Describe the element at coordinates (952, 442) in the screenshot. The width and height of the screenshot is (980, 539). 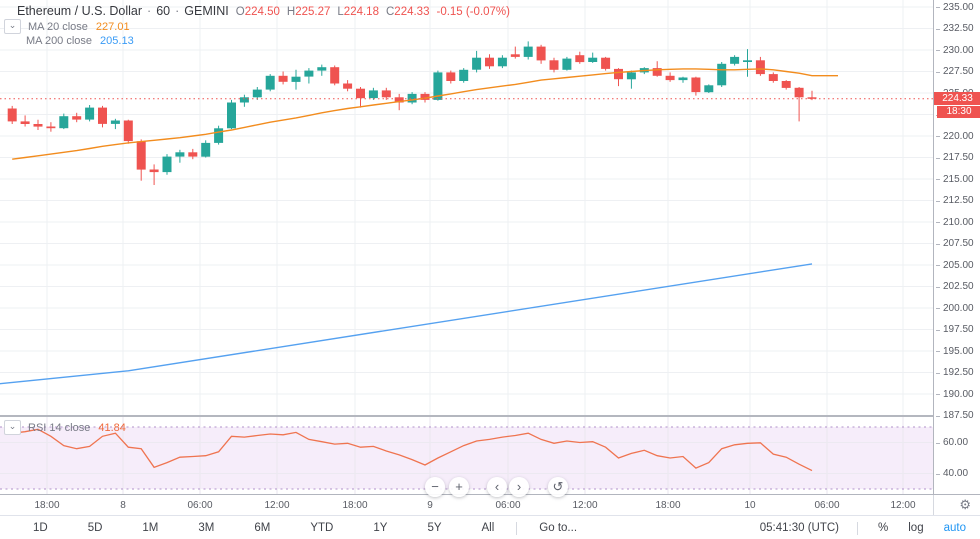
I see `rsi-tick-label: 60.00` at that location.